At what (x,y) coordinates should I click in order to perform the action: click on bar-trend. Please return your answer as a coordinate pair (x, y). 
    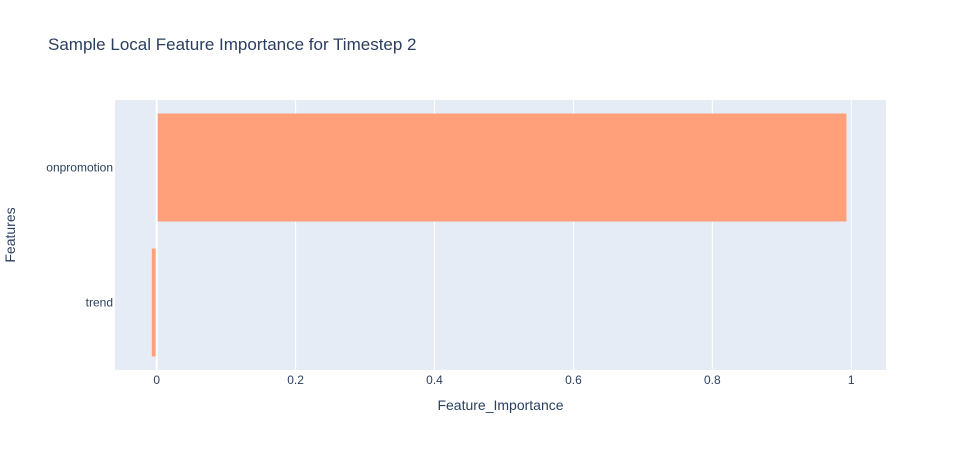
    Looking at the image, I should click on (154, 302).